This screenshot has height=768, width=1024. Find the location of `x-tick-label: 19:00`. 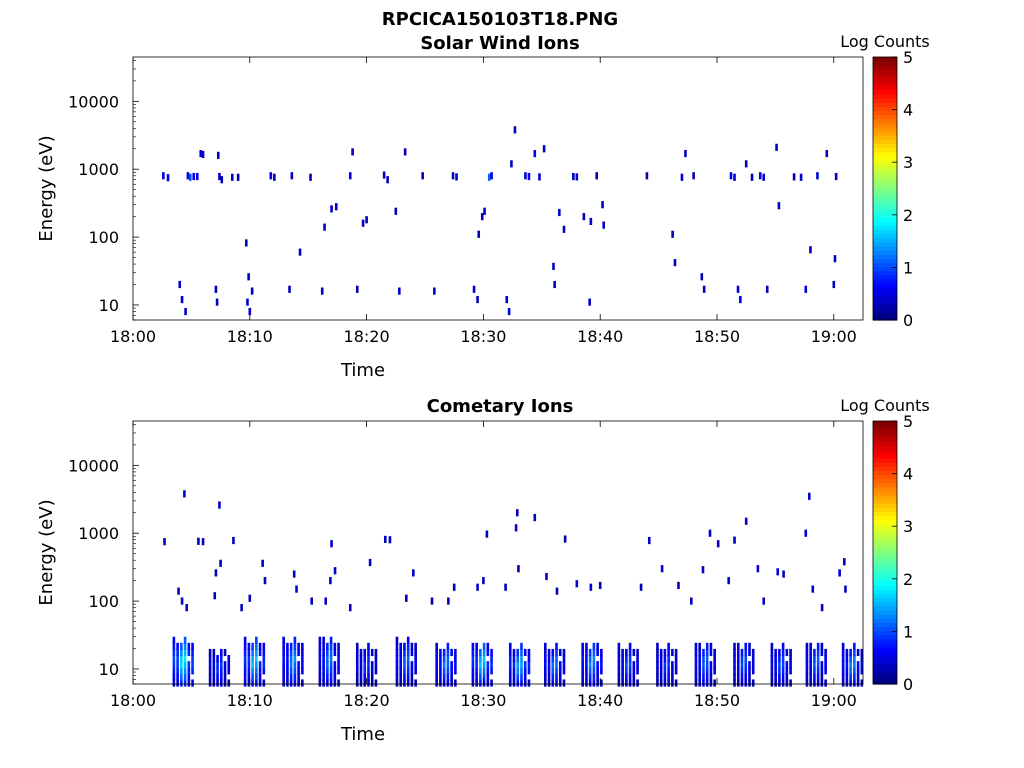

x-tick-label: 19:00 is located at coordinates (834, 336).